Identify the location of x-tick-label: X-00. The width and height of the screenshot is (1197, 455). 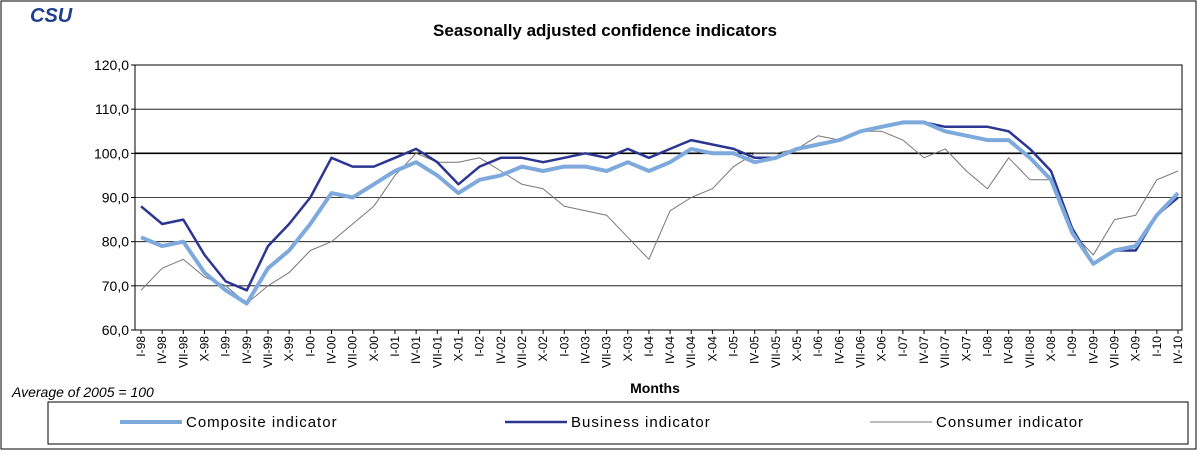
(374, 349).